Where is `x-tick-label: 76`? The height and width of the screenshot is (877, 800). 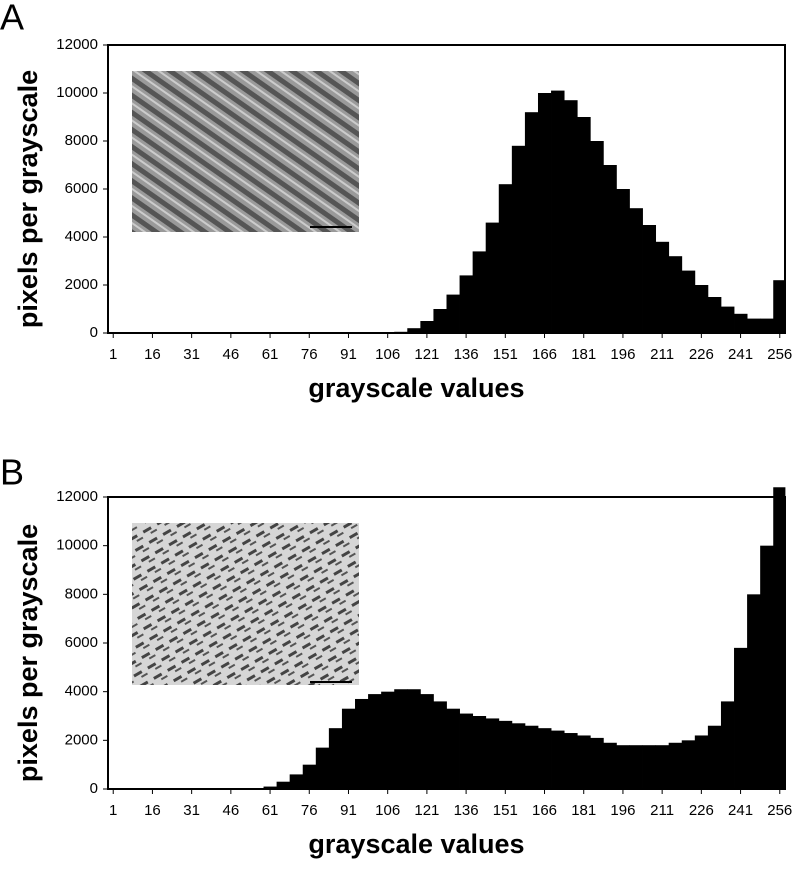
x-tick-label: 76 is located at coordinates (309, 354).